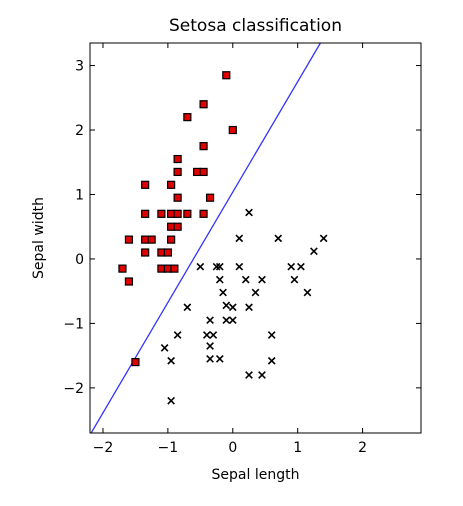  I want to click on x-tick-label: −1, so click(168, 448).